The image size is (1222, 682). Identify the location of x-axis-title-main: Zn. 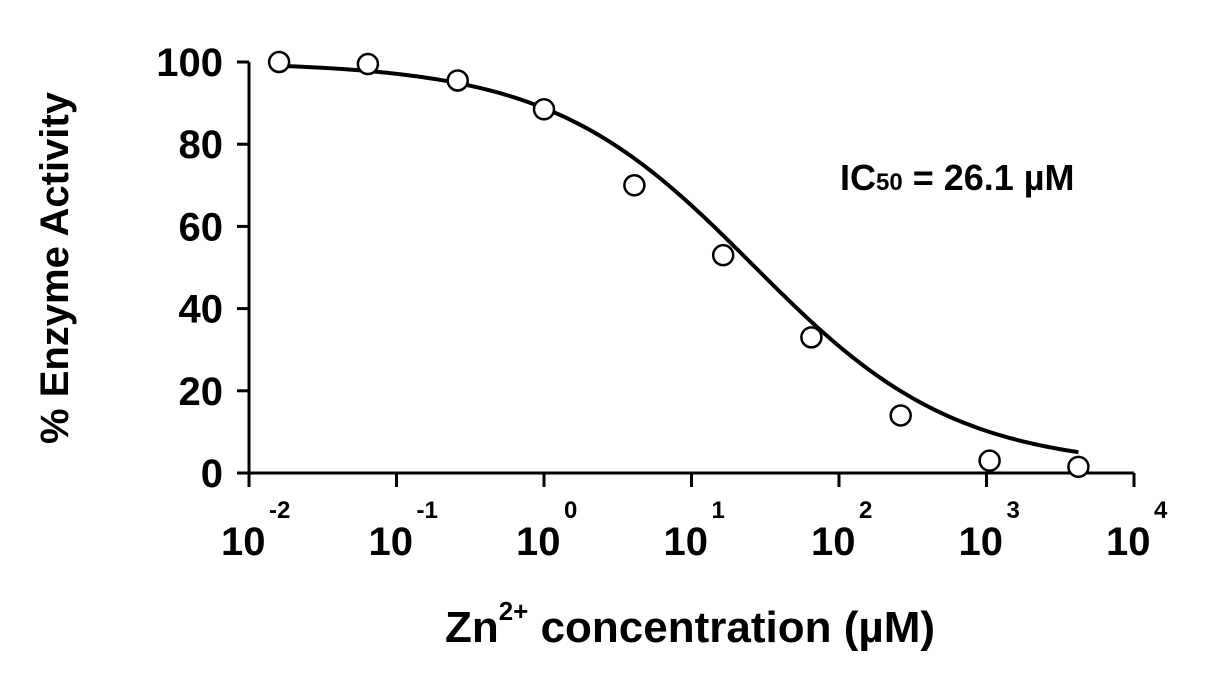
(472, 627).